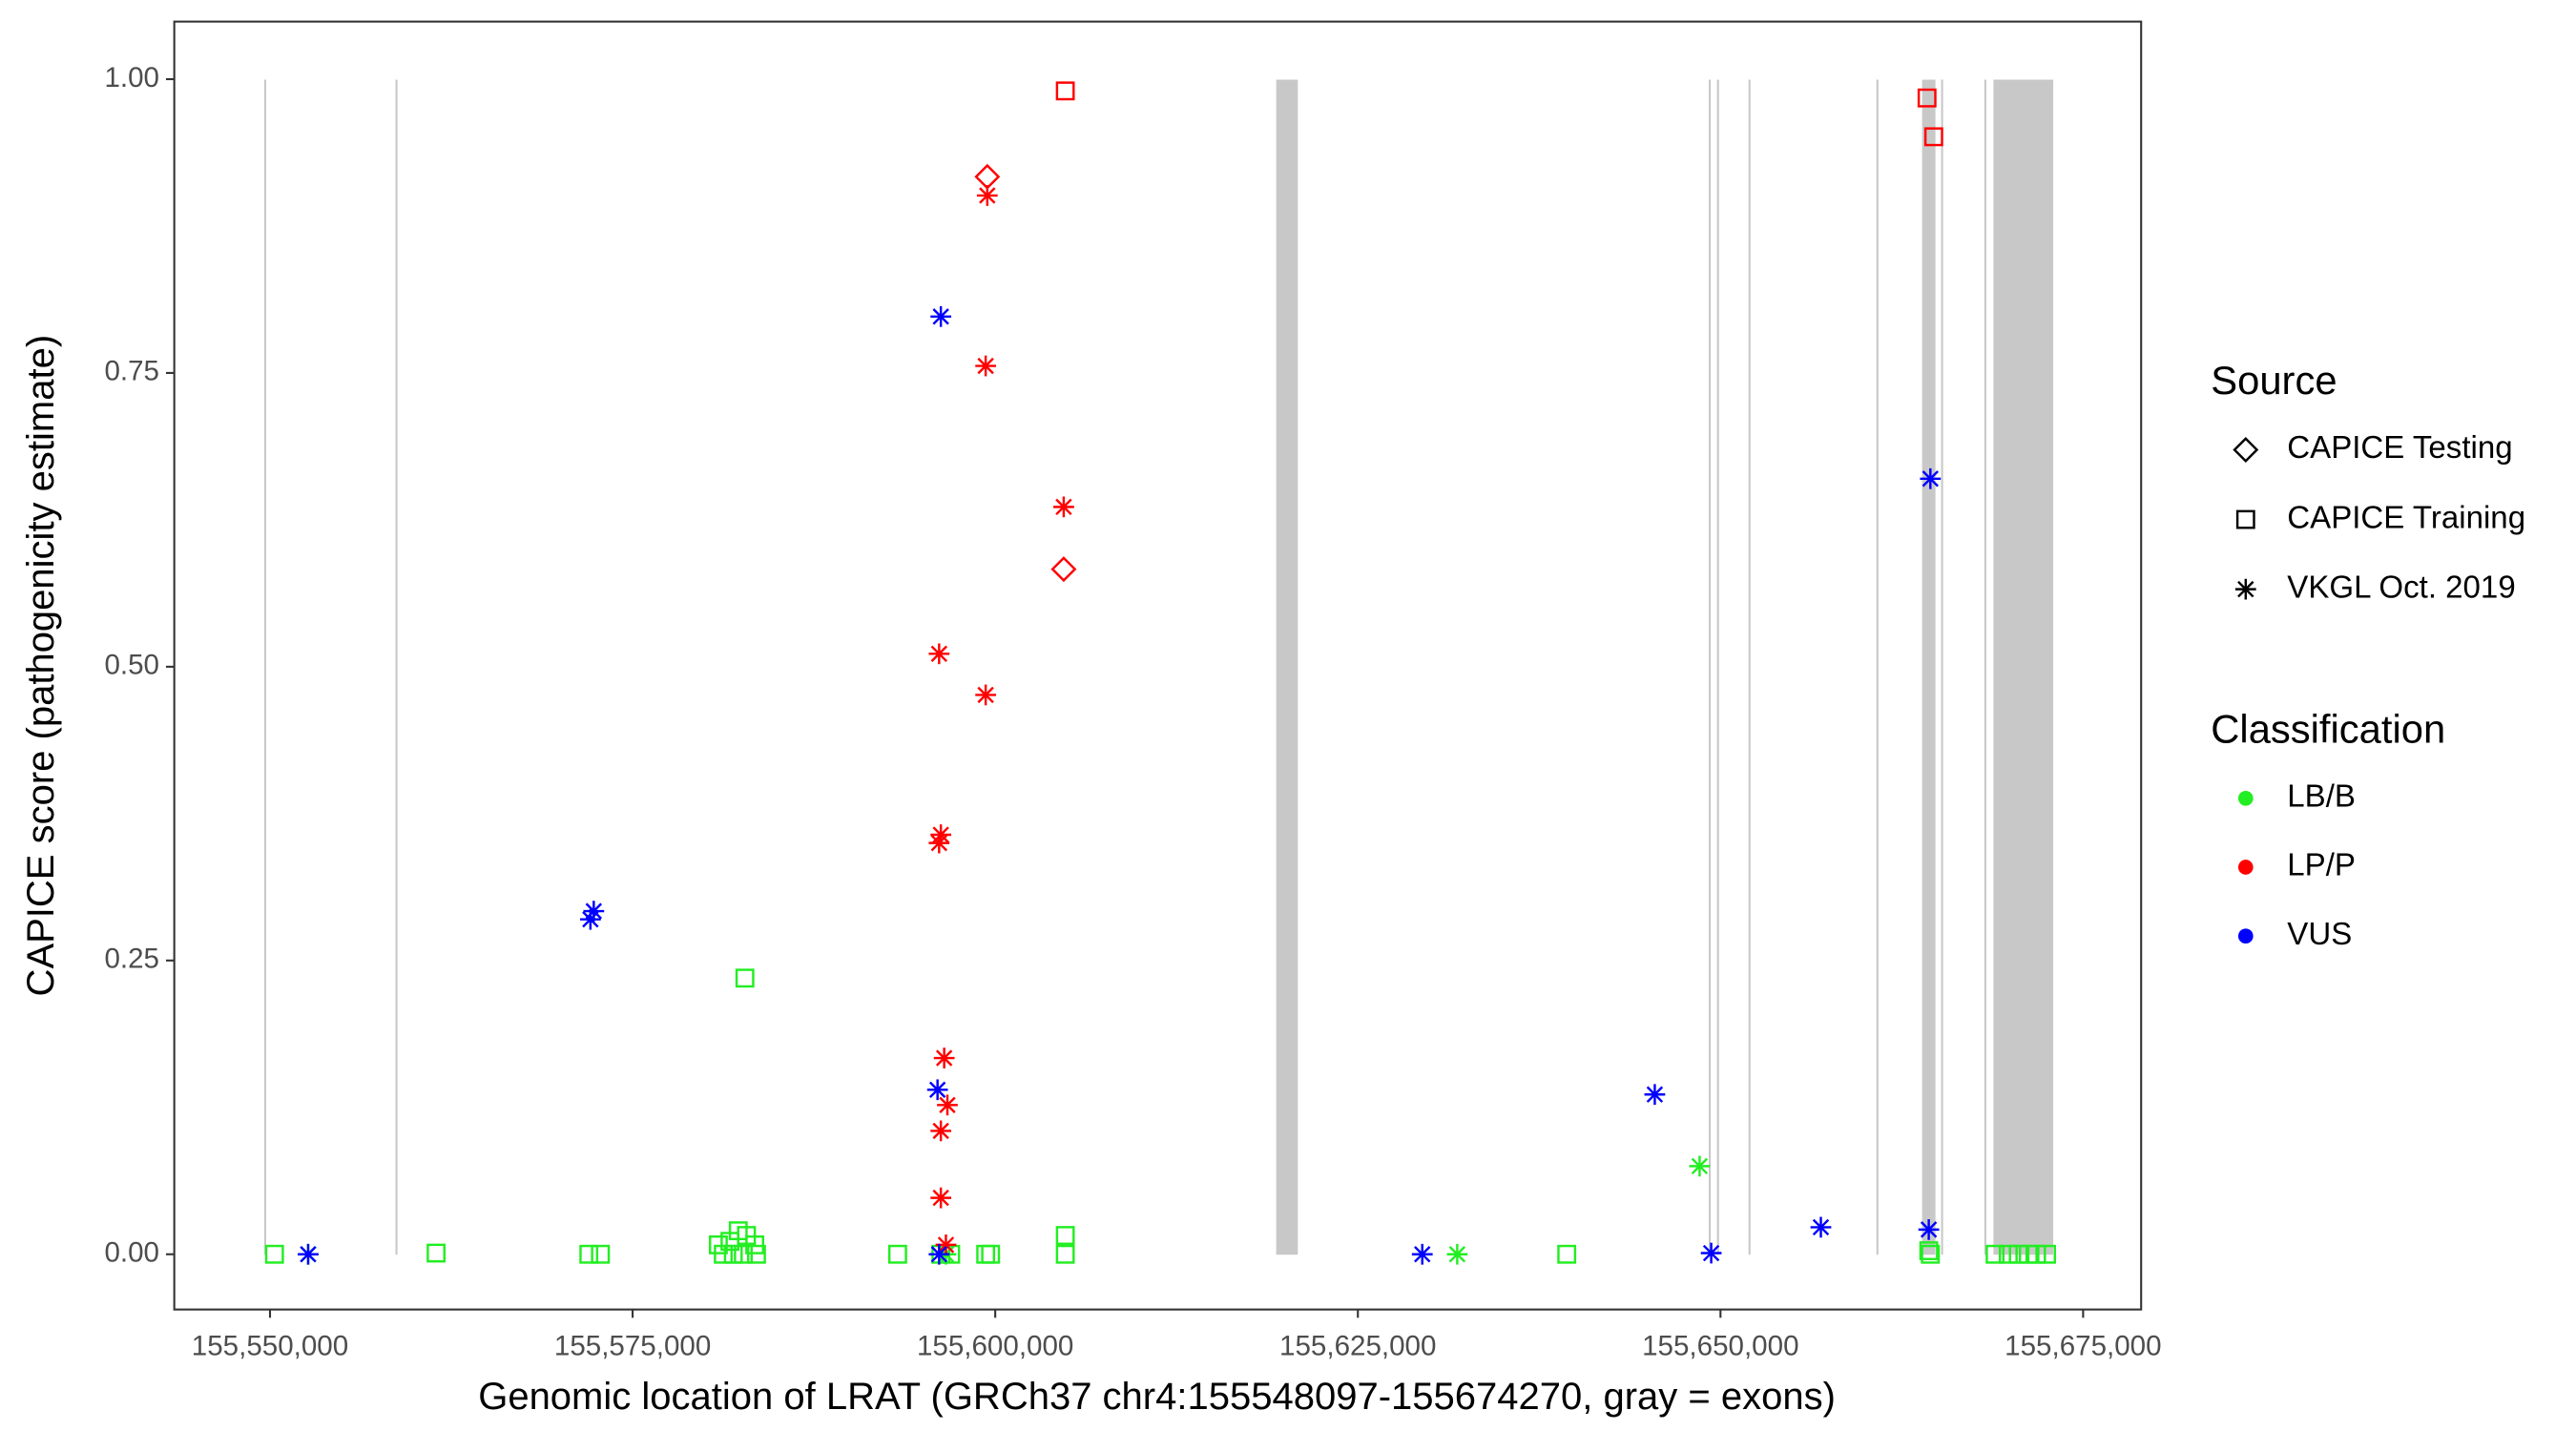 Image resolution: width=2576 pixels, height=1431 pixels. What do you see at coordinates (131, 77) in the screenshot?
I see `y-tick-label: 1.00` at bounding box center [131, 77].